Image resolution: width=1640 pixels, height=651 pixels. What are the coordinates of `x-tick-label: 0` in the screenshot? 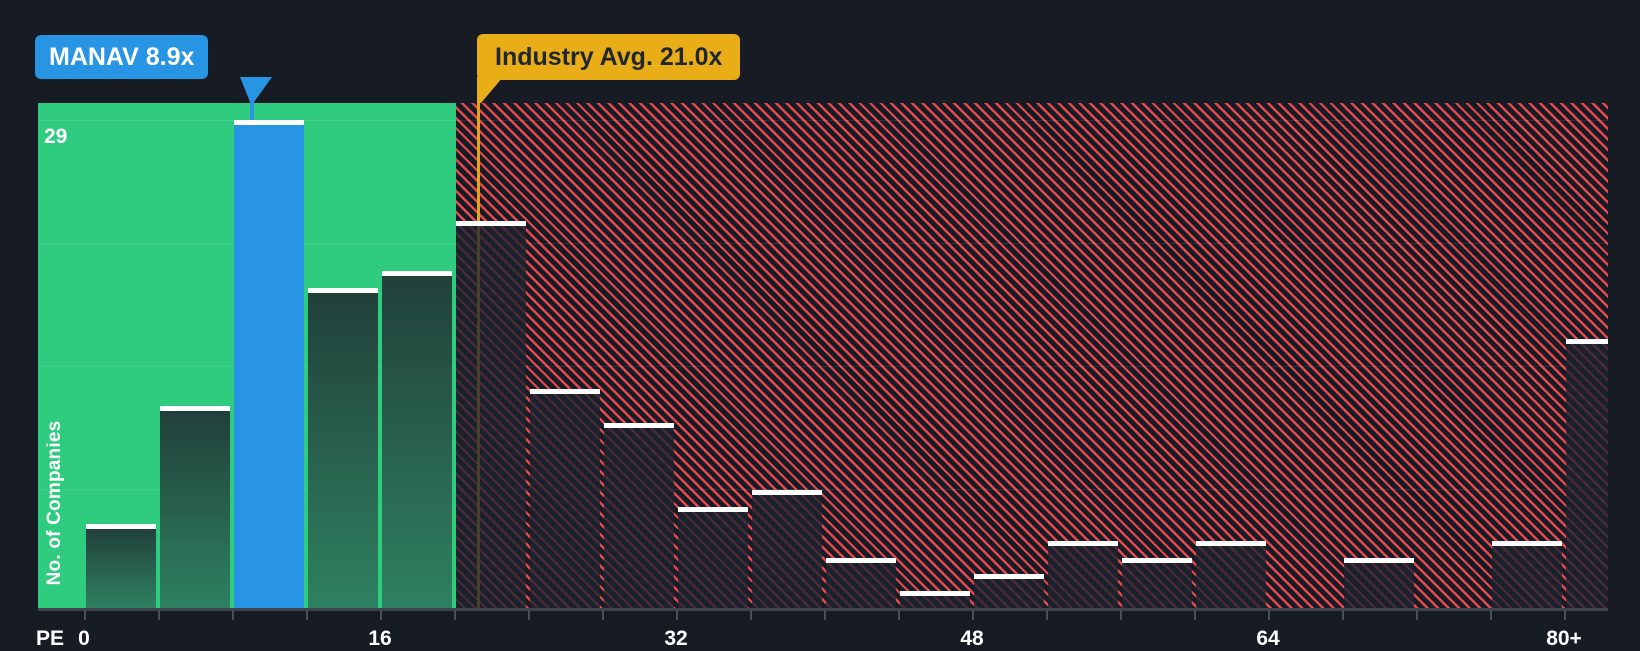 It's located at (84, 638).